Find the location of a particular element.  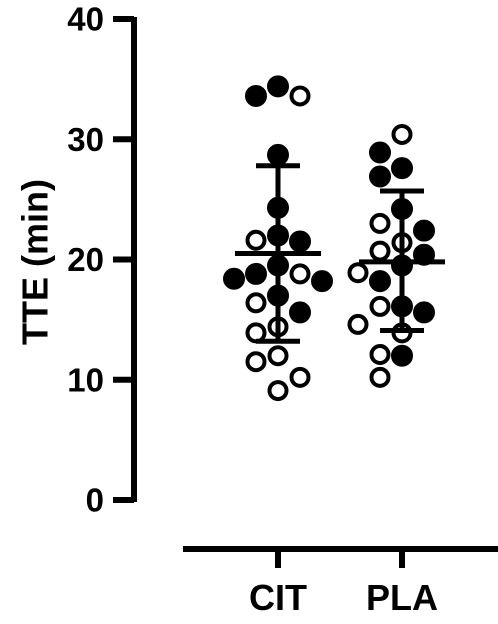

y-tick-label: 40 is located at coordinates (85, 19).